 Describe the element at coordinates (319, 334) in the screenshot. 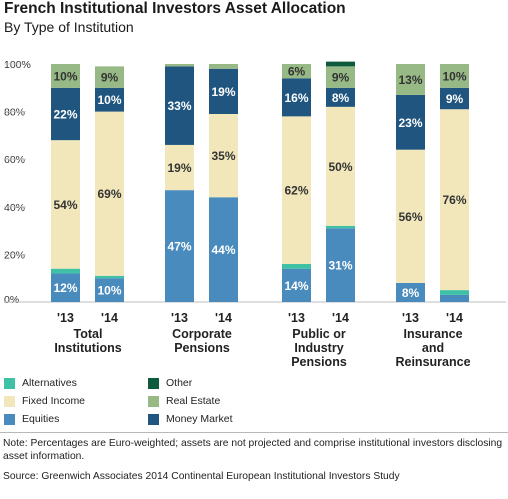

I see `group-label: Public or` at that location.